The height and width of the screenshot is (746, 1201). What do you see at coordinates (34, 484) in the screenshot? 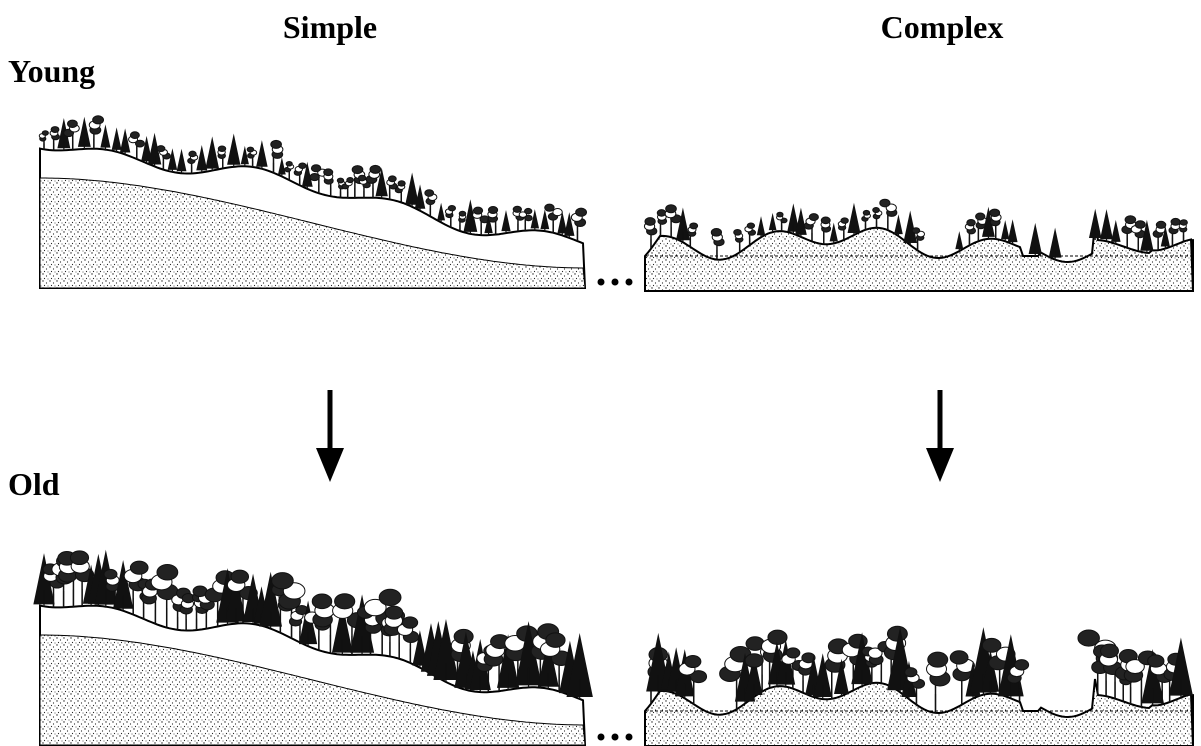
I see `row-title: Old` at bounding box center [34, 484].